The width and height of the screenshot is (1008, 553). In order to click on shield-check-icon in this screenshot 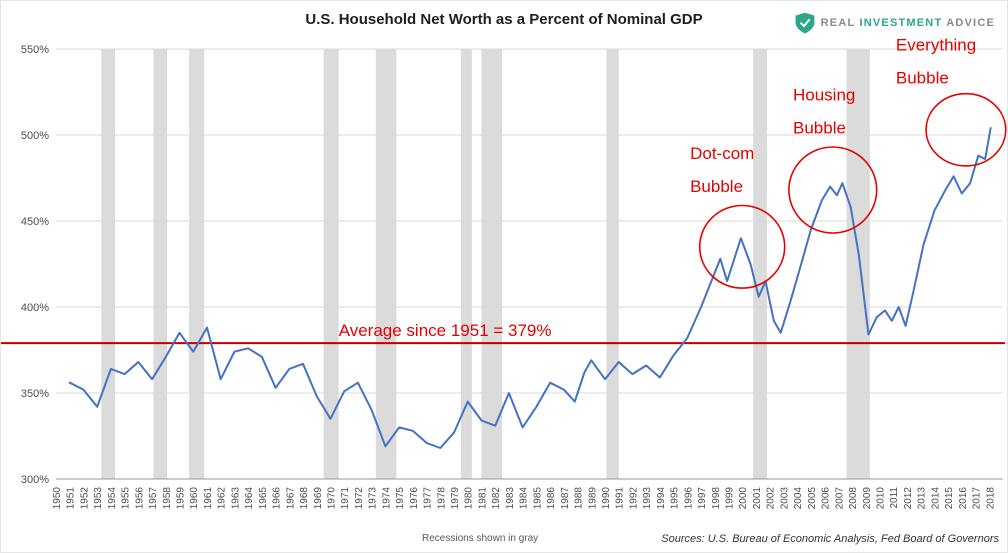, I will do `click(805, 23)`.